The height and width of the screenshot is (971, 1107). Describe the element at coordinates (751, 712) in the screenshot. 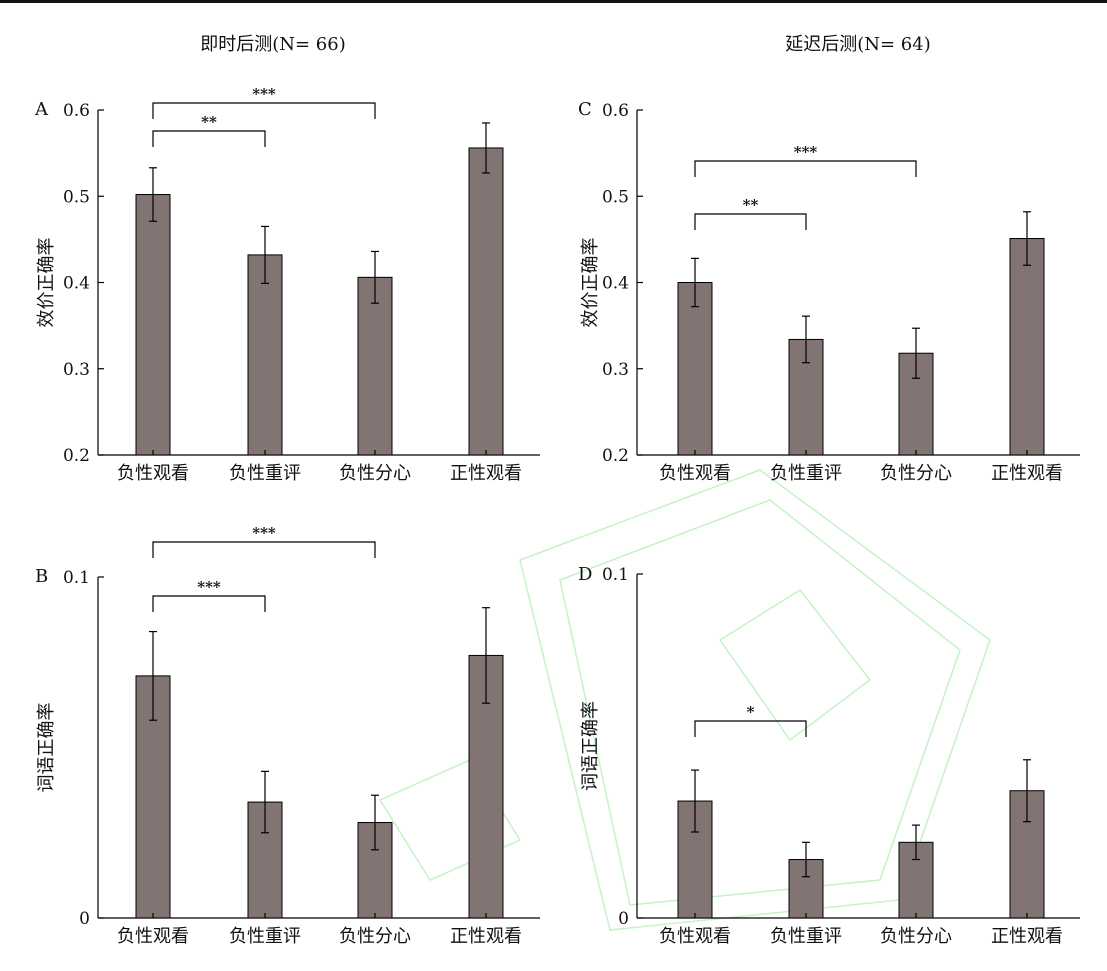

I see `significance-label: *` at that location.